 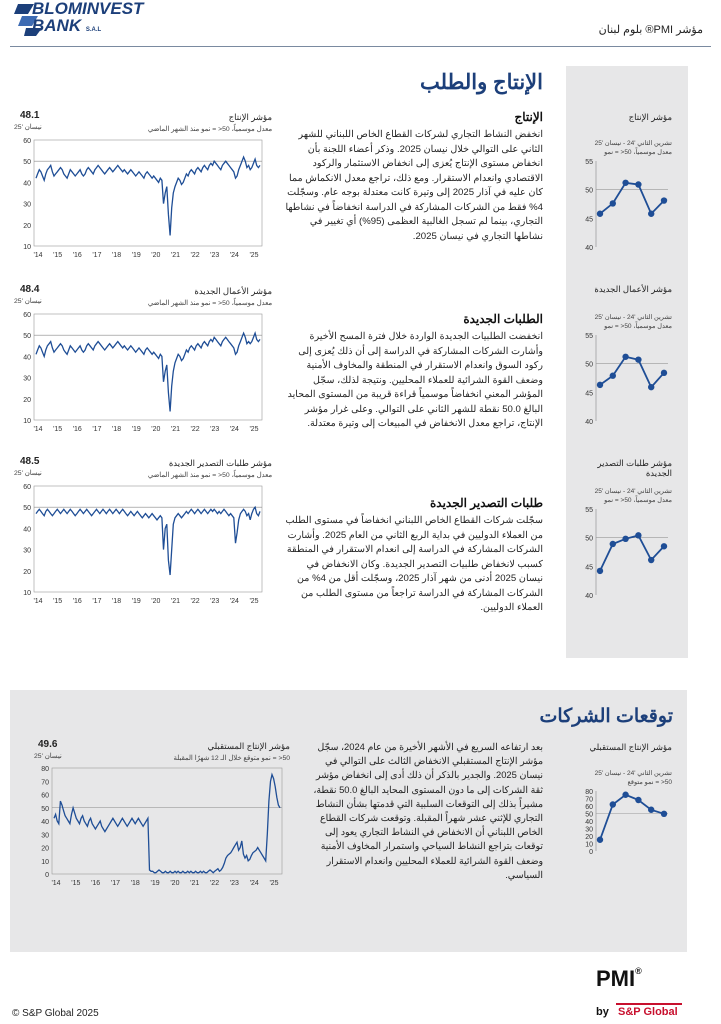 What do you see at coordinates (28, 127) in the screenshot?
I see `chart-date-production: نيسان '25` at bounding box center [28, 127].